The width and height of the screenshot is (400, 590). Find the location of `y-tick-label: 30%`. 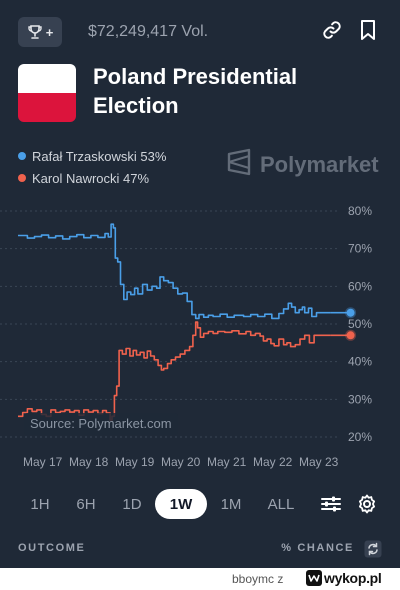

y-tick-label: 30% is located at coordinates (360, 399).